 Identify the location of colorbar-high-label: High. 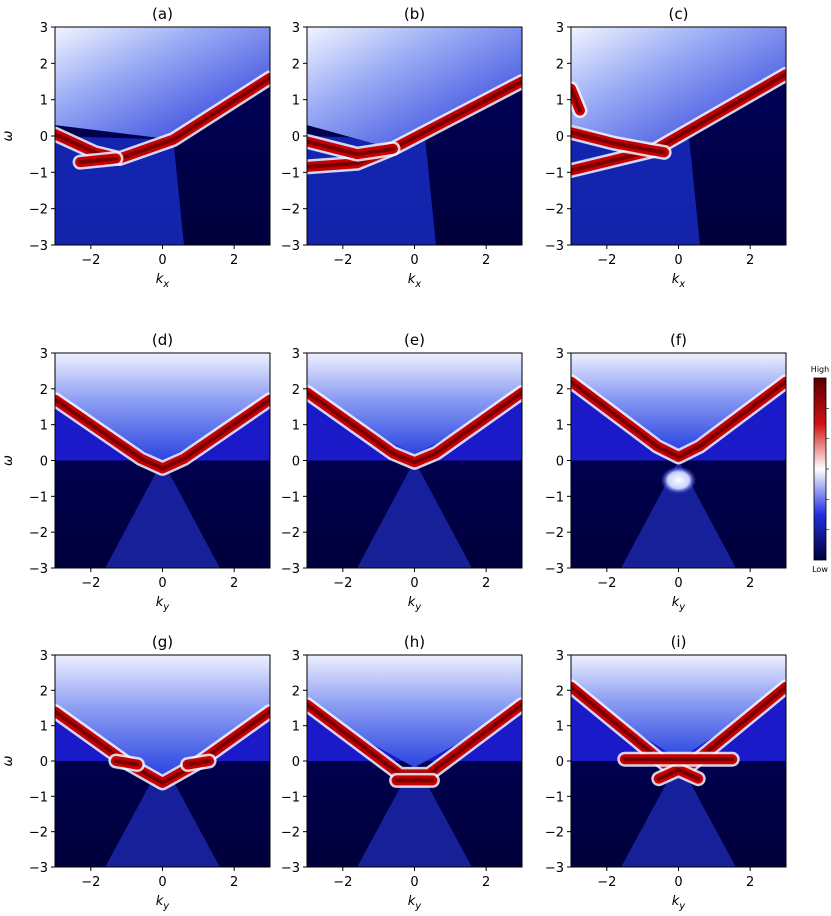
(820, 369).